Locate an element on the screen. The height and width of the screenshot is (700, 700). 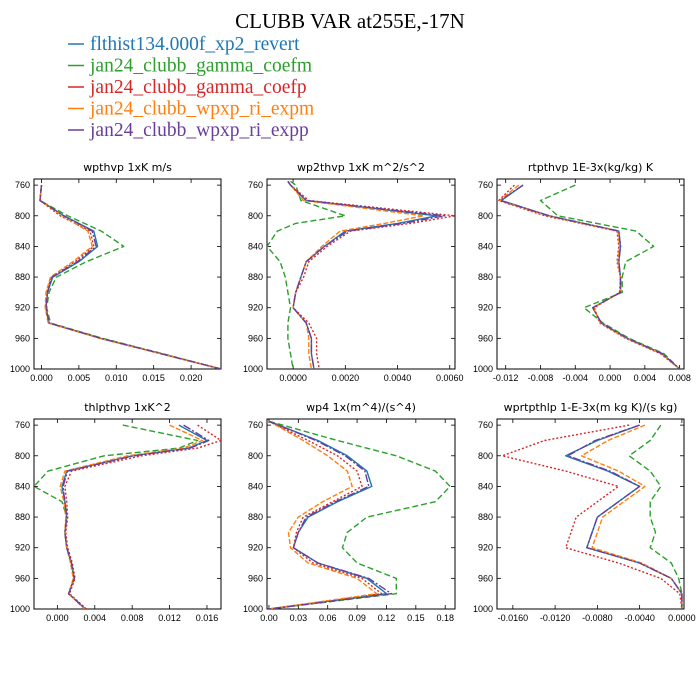
x-tick-label: 0.06 is located at coordinates (328, 618).